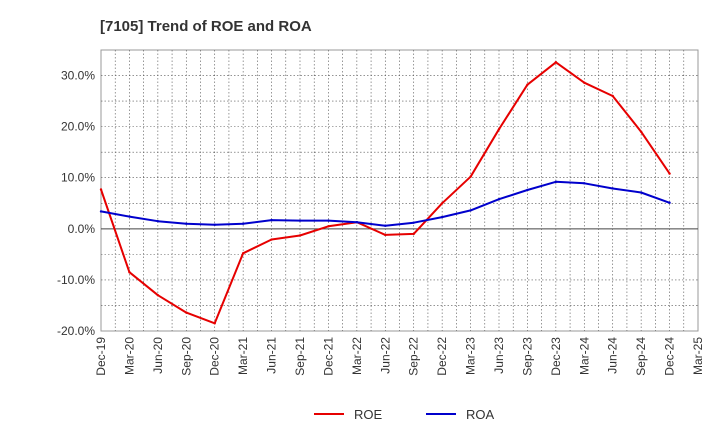  I want to click on x-tick-label: Sep-24, so click(641, 356).